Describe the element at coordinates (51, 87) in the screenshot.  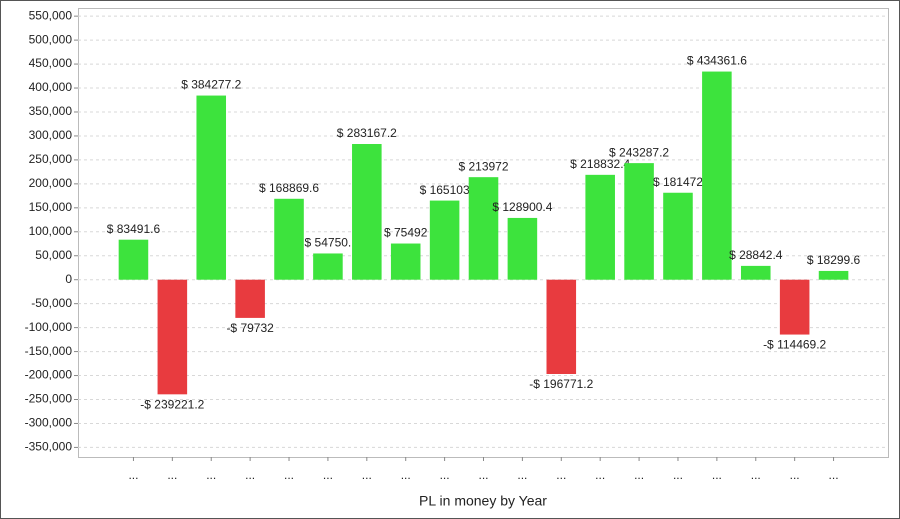
I see `y-tick-label: 400,000` at that location.